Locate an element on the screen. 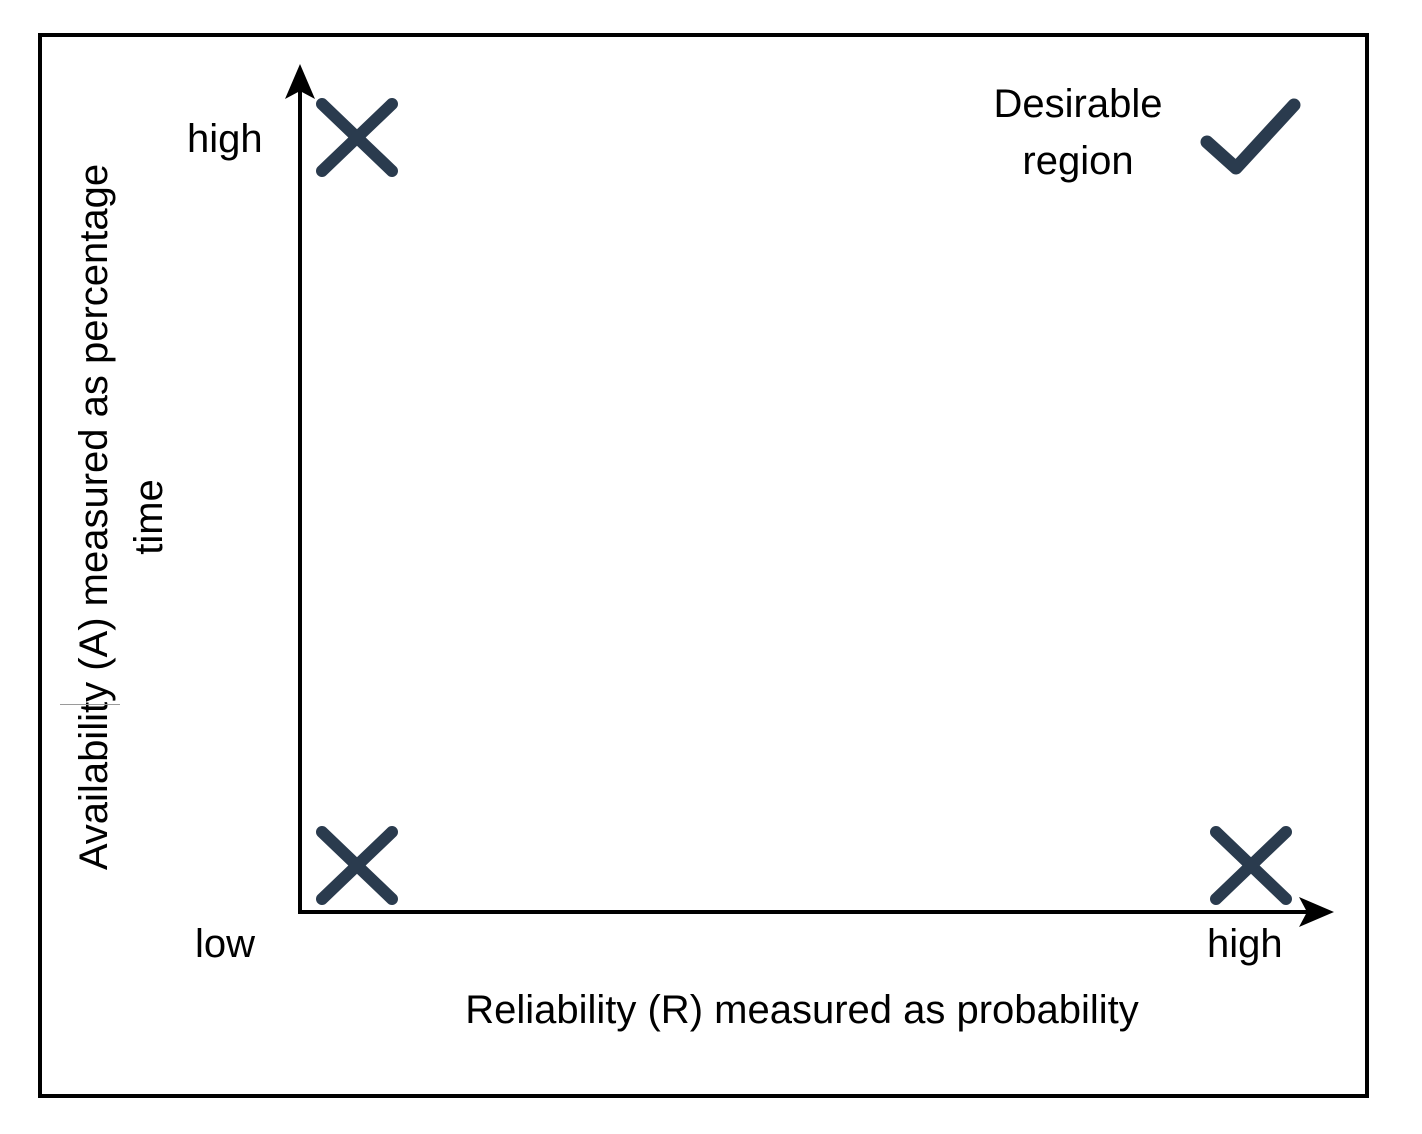 This screenshot has width=1422, height=1134. check-icon is located at coordinates (1250, 136).